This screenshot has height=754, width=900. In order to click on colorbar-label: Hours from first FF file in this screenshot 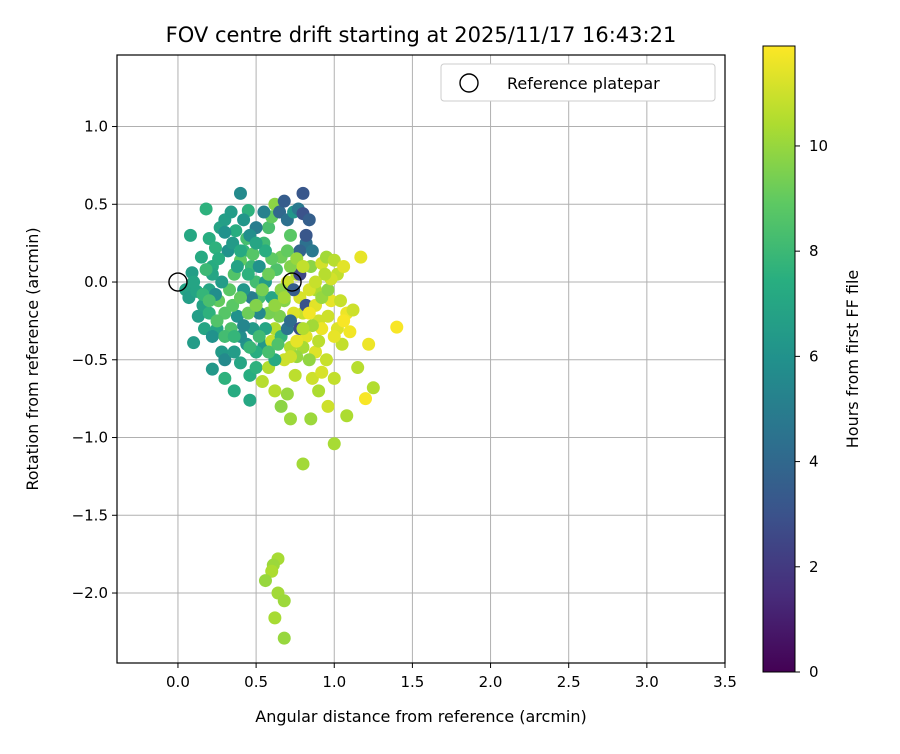, I will do `click(852, 359)`.